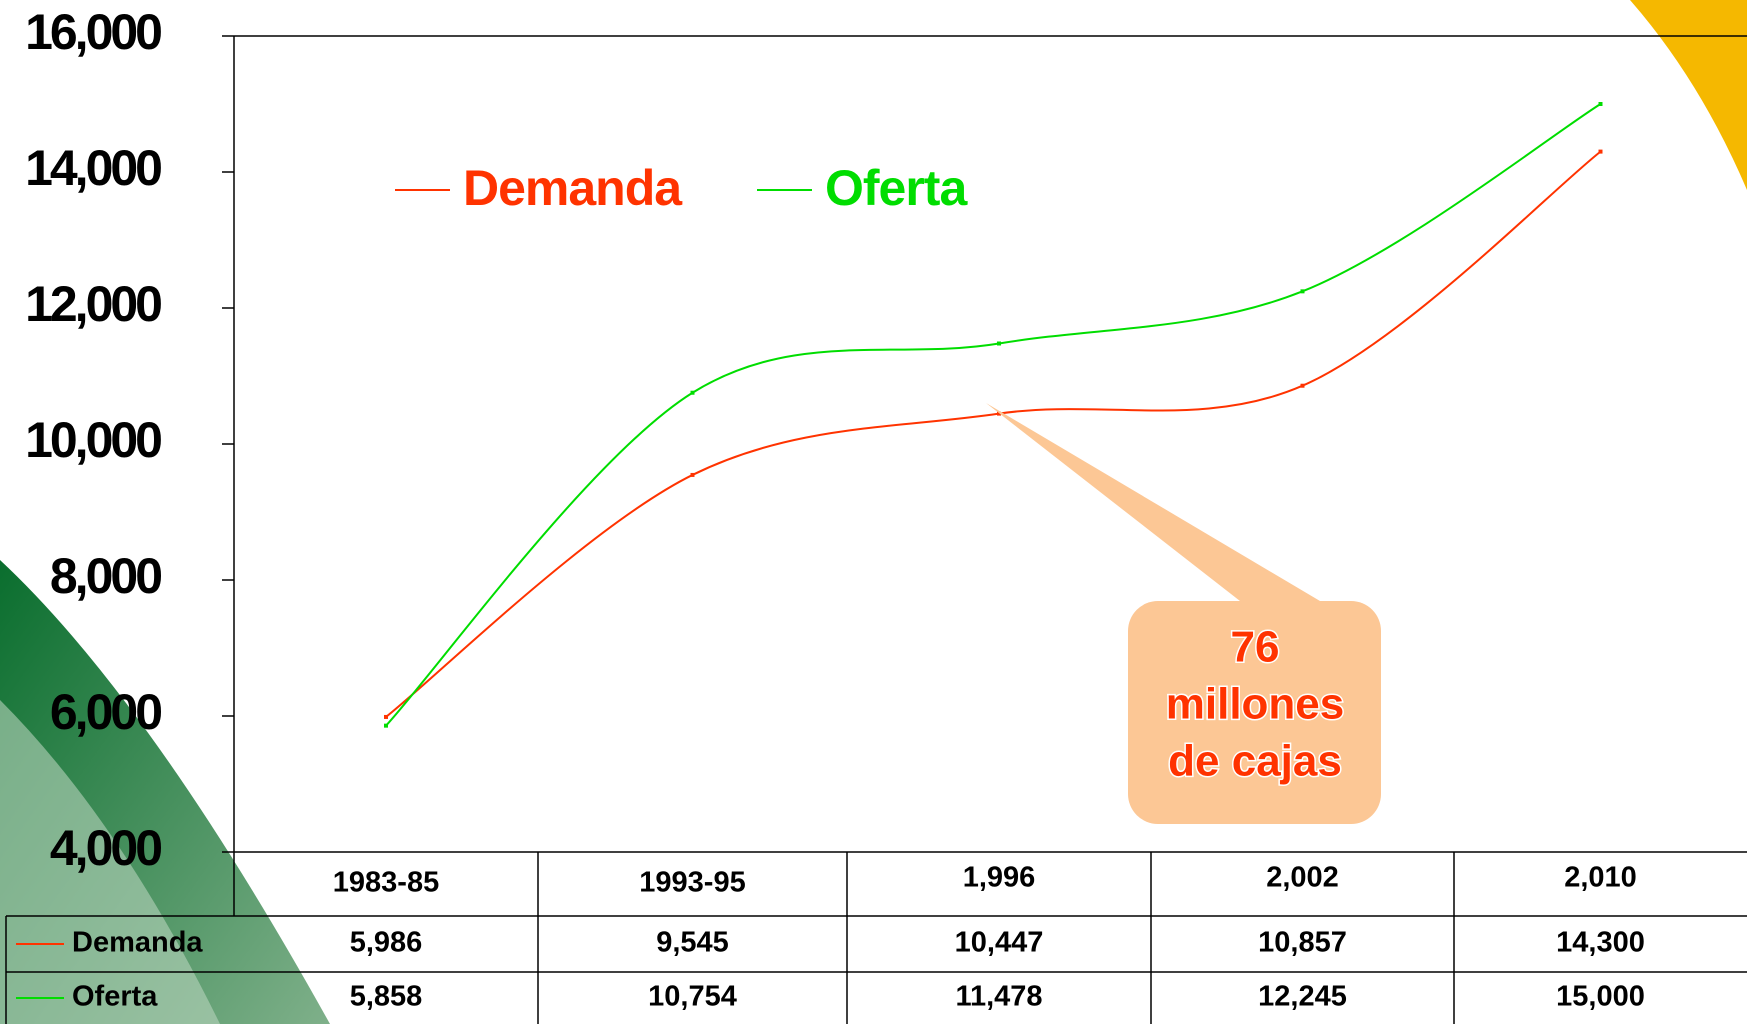  I want to click on x-tick-label: 1983-85, so click(386, 883).